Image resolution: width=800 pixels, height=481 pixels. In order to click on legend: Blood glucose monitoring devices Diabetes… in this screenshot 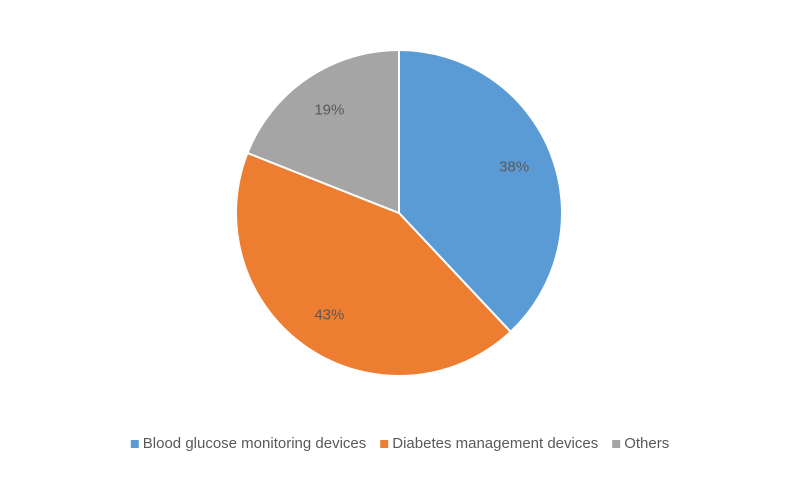, I will do `click(399, 443)`.